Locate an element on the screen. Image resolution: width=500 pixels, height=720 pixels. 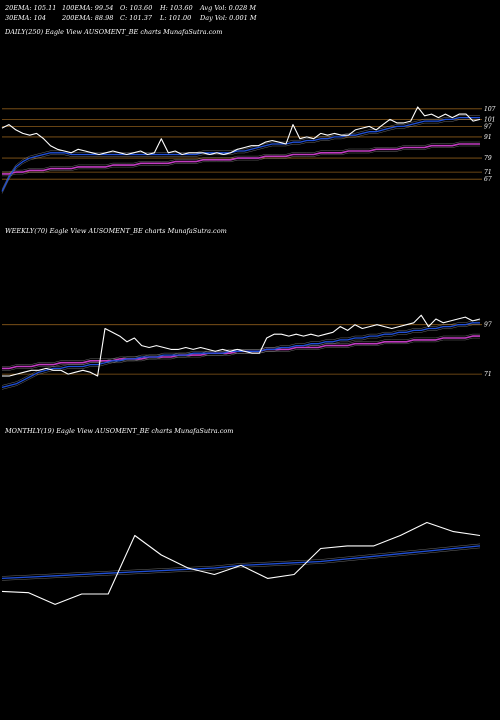
stat-ema200: 200EMA: 88.98 is located at coordinates (88, 18).